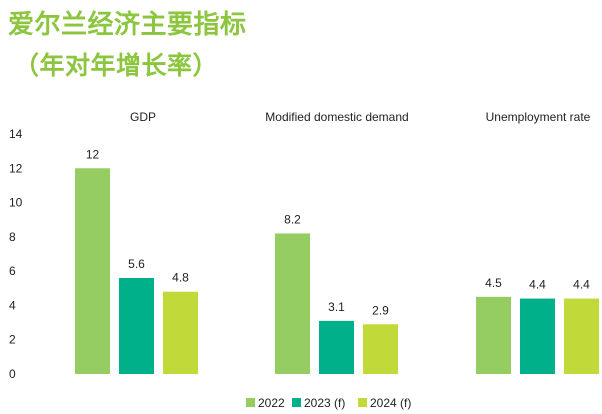 Image resolution: width=602 pixels, height=414 pixels. Describe the element at coordinates (16, 203) in the screenshot. I see `y-tick-label: 10` at that location.